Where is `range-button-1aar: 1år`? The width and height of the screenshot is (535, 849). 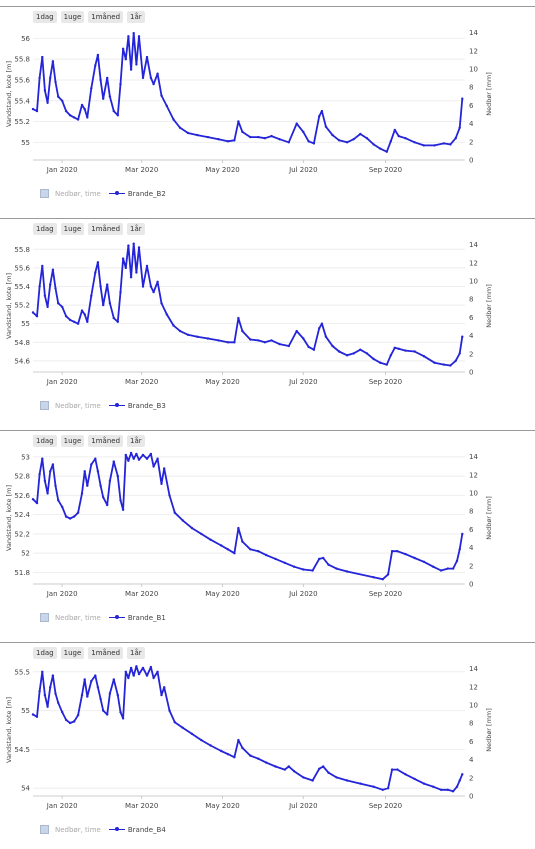
range-button-1aar: 1år is located at coordinates (136, 653).